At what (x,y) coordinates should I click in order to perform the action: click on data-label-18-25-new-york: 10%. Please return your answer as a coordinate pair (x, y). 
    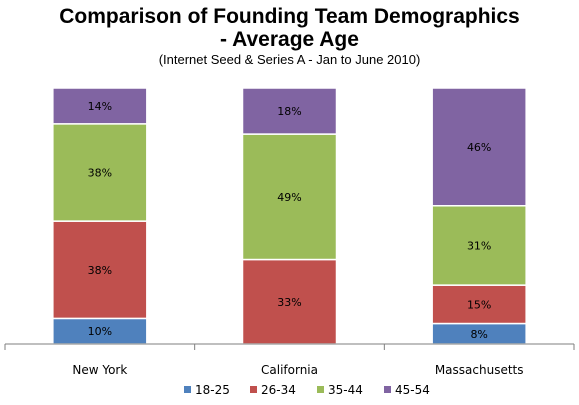
    Looking at the image, I should click on (100, 331).